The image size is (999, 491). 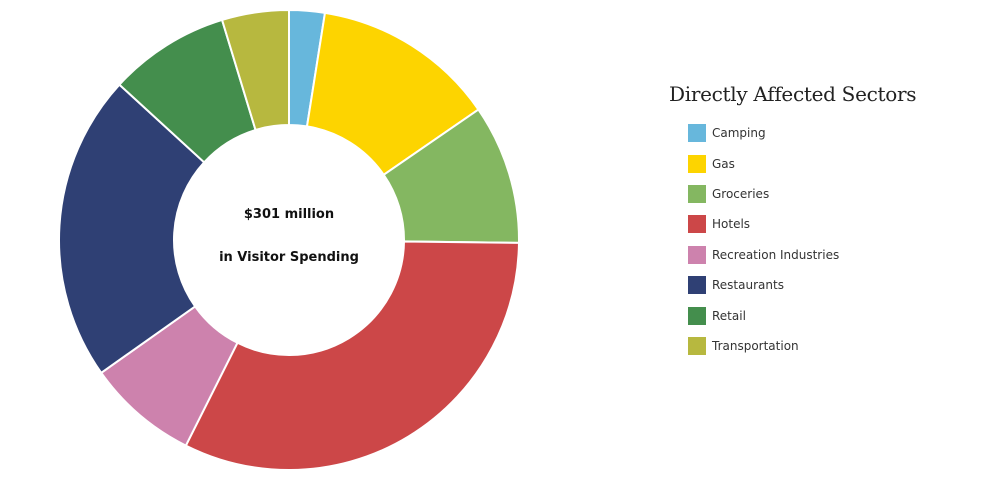 What do you see at coordinates (828, 133) in the screenshot?
I see `legend-item-camping: Camping` at bounding box center [828, 133].